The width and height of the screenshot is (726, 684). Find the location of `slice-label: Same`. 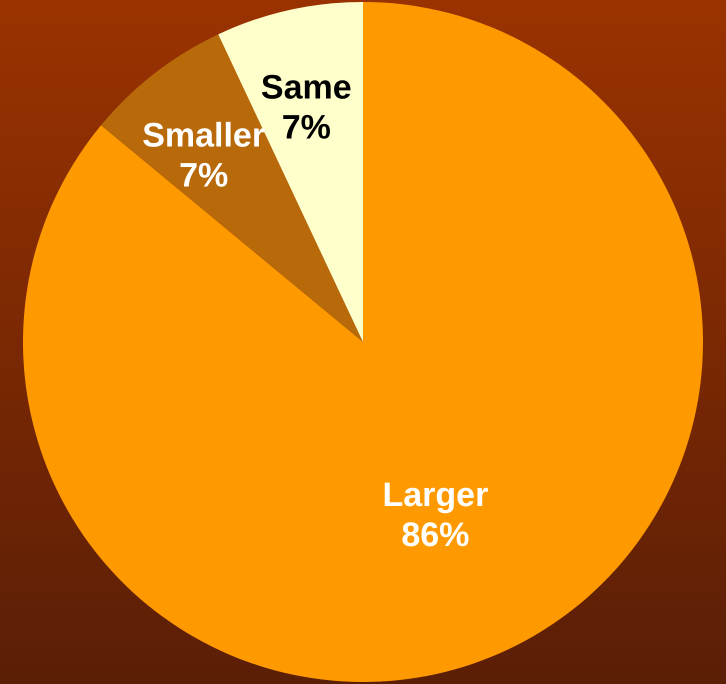

slice-label: Same is located at coordinates (306, 87).